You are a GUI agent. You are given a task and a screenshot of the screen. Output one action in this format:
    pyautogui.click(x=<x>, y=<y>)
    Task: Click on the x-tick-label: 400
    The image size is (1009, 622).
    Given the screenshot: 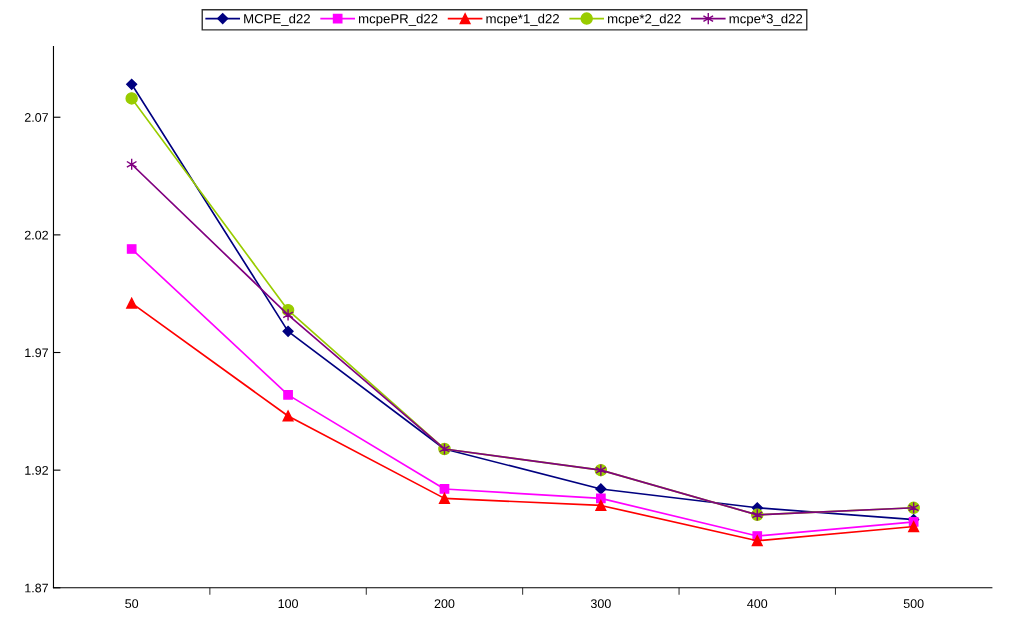 What is the action you would take?
    pyautogui.click(x=757, y=604)
    